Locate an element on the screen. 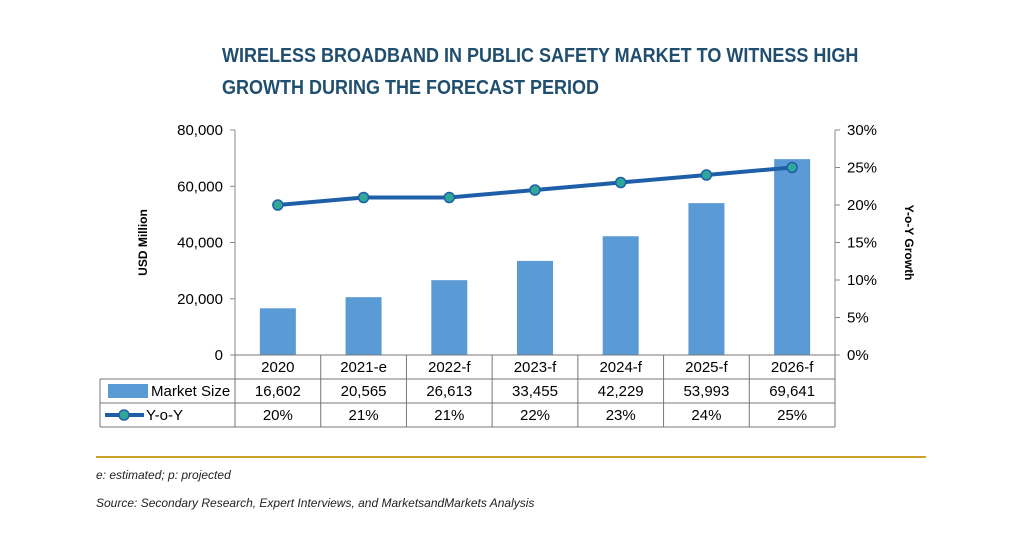 The height and width of the screenshot is (536, 1024). y-tick-label: 0 is located at coordinates (219, 355).